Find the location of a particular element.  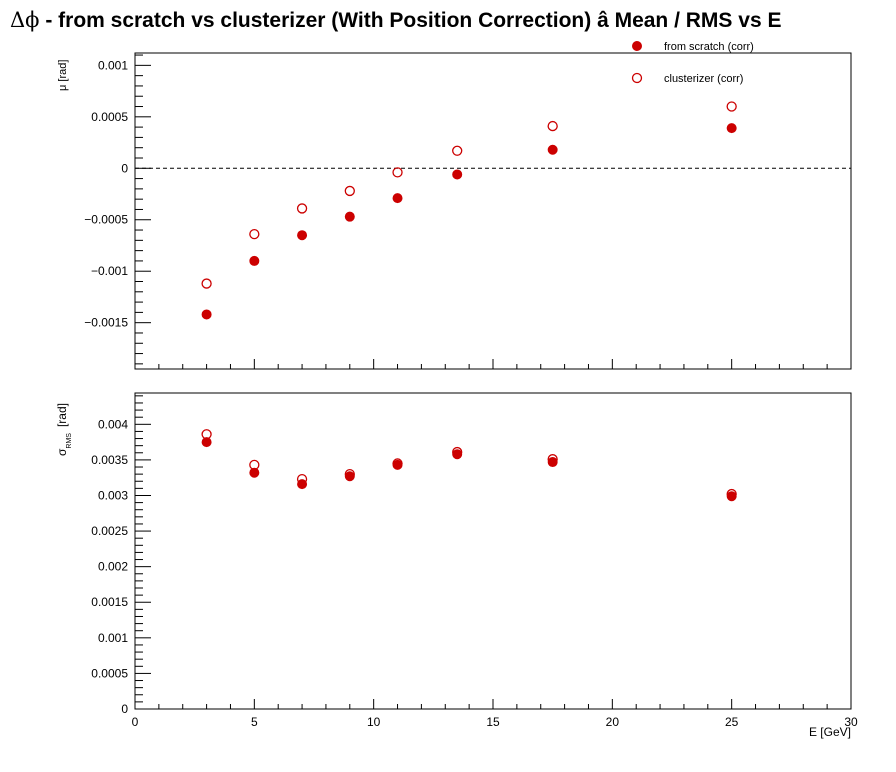

y-tick-label: 0.0025 is located at coordinates (109, 531).